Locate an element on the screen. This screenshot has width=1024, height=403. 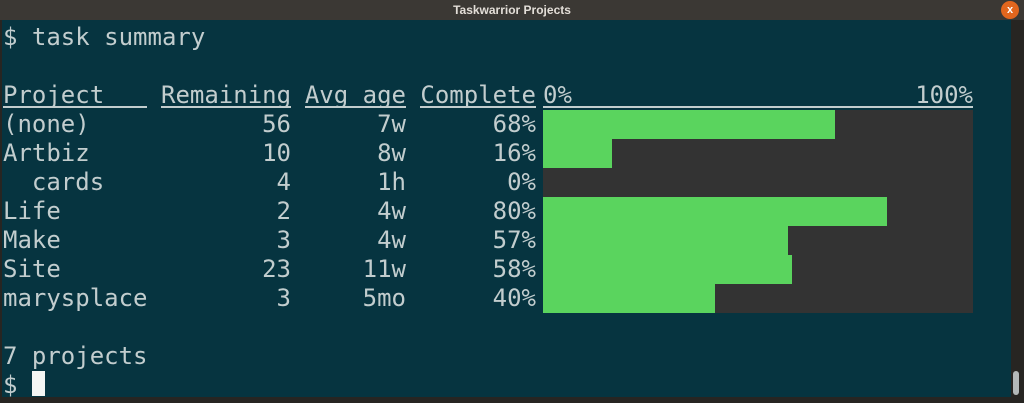
complete-pct: 80% is located at coordinates (514, 211).